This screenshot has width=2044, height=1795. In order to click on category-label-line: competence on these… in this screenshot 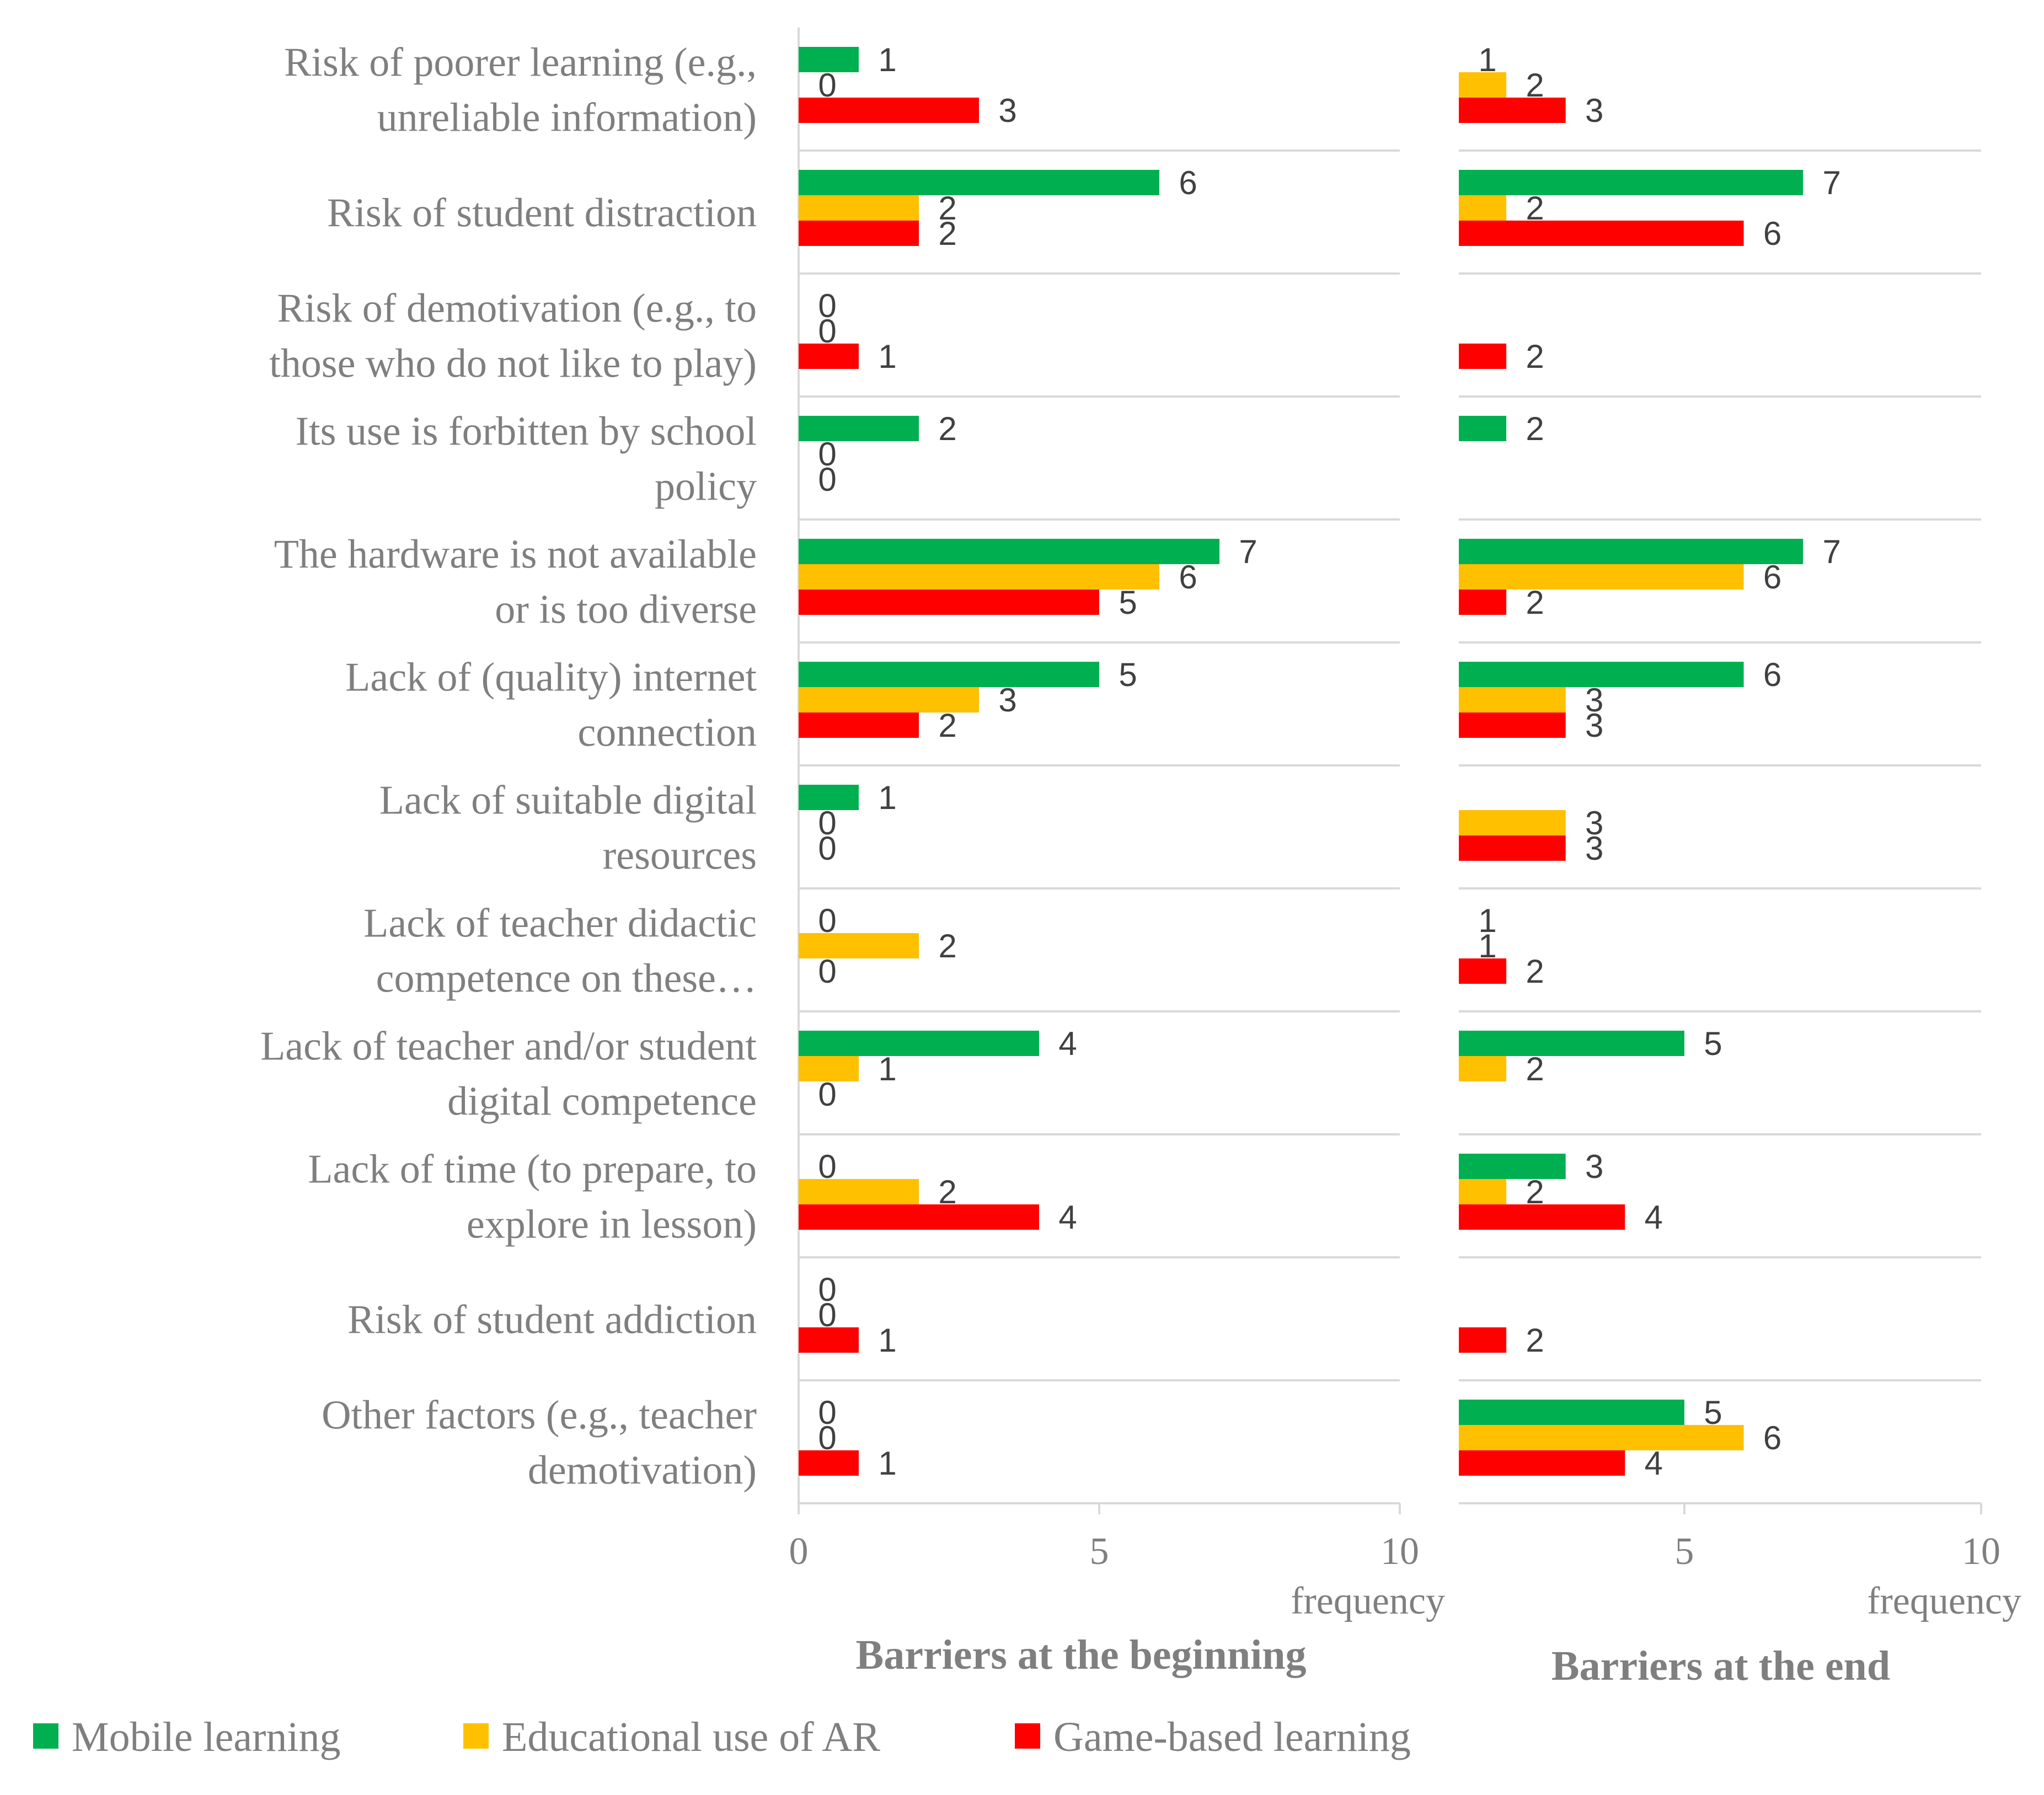, I will do `click(566, 978)`.